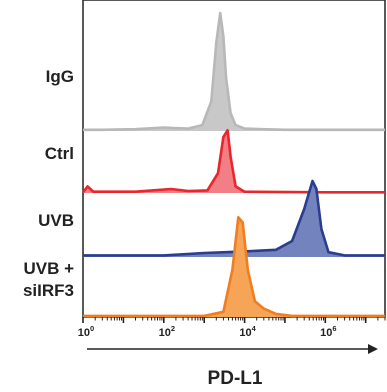 The width and height of the screenshot is (387, 392). I want to click on series-label-line: UVB +, so click(48, 268).